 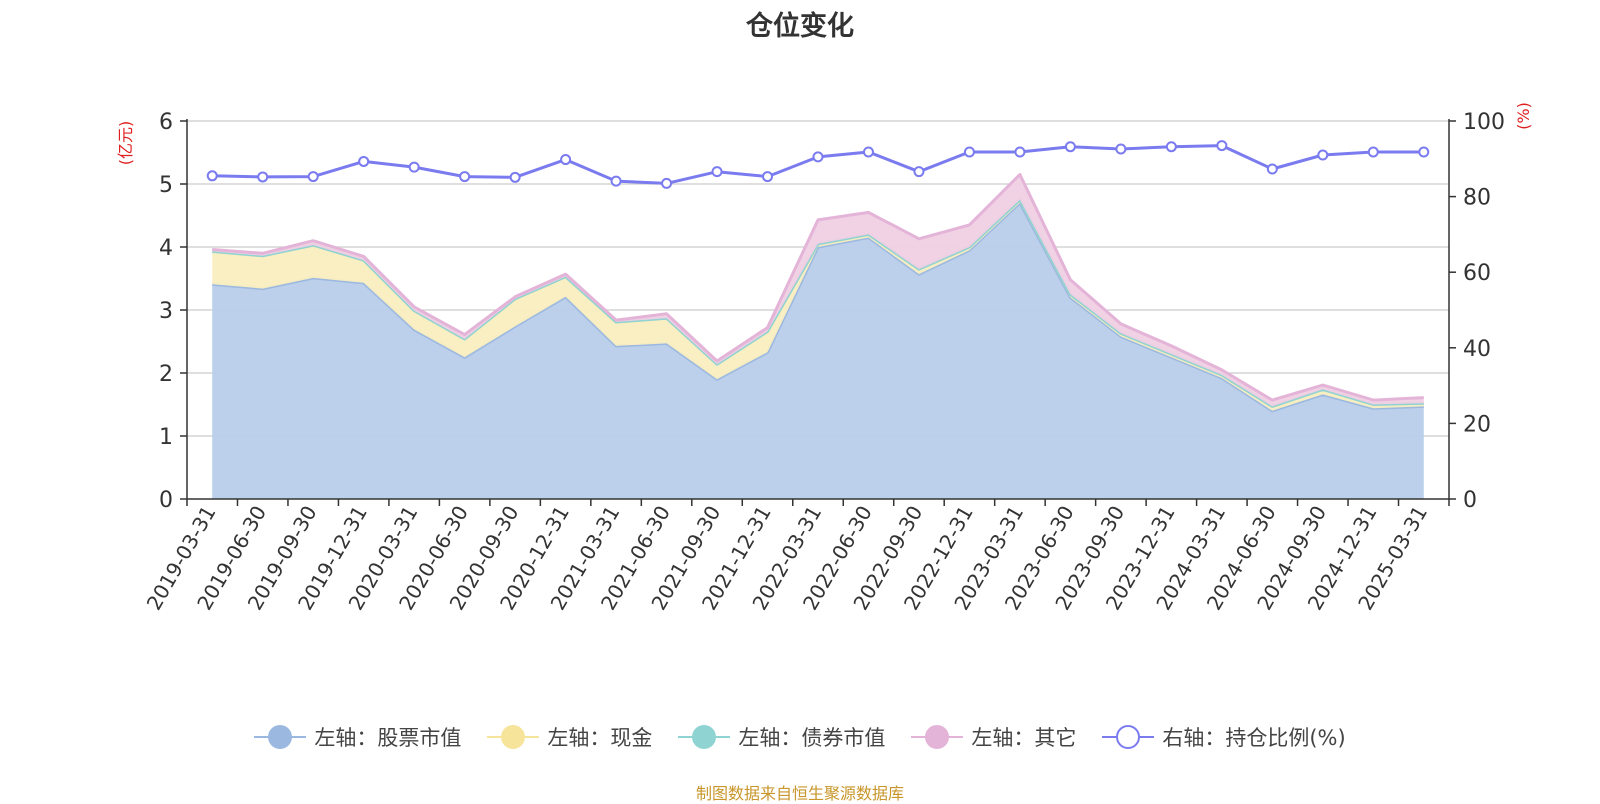 What do you see at coordinates (388, 738) in the screenshot?
I see `legend-stock-label: 左轴：股票市值` at bounding box center [388, 738].